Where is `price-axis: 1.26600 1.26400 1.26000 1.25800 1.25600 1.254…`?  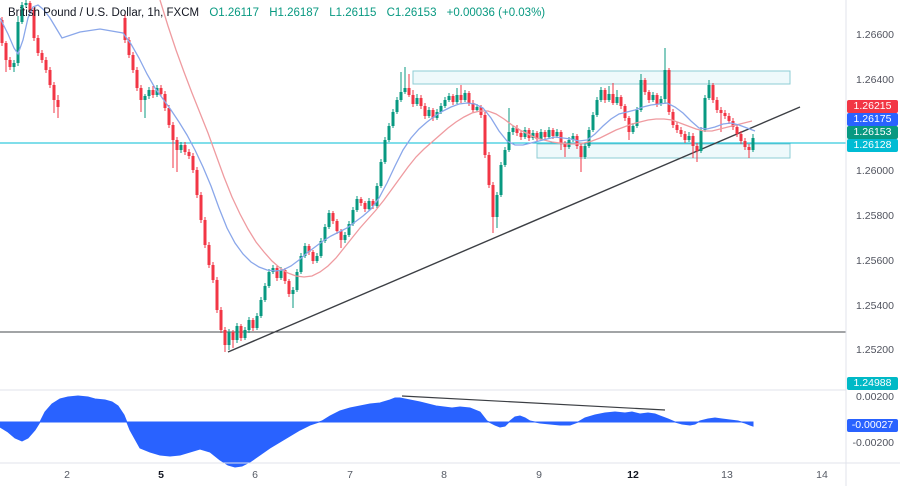 price-axis: 1.26600 1.26400 1.26000 1.25800 1.25600 1.254… is located at coordinates (873, 231).